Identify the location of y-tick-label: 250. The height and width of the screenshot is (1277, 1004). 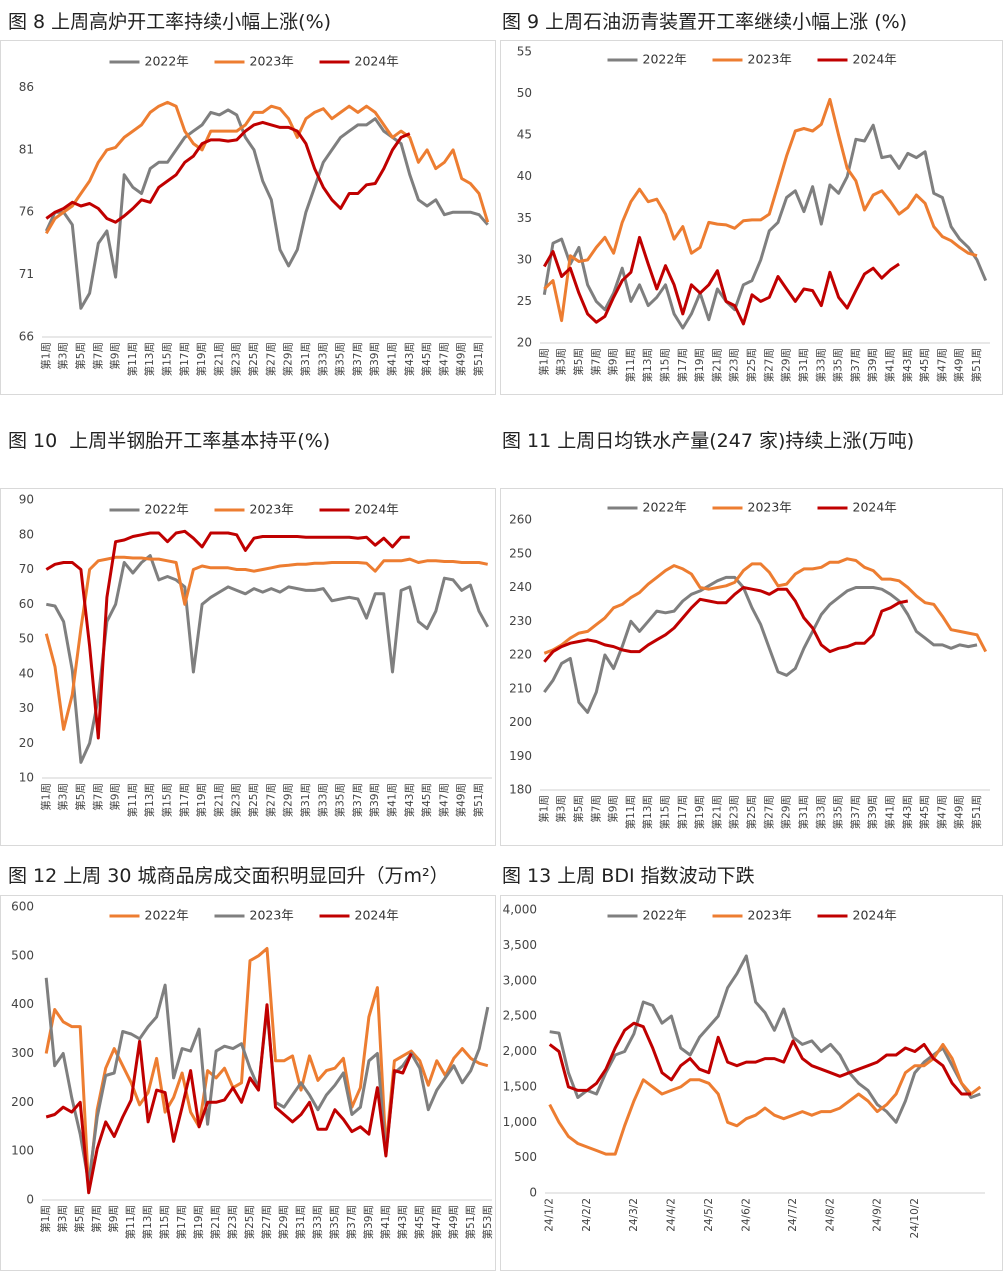
(520, 553).